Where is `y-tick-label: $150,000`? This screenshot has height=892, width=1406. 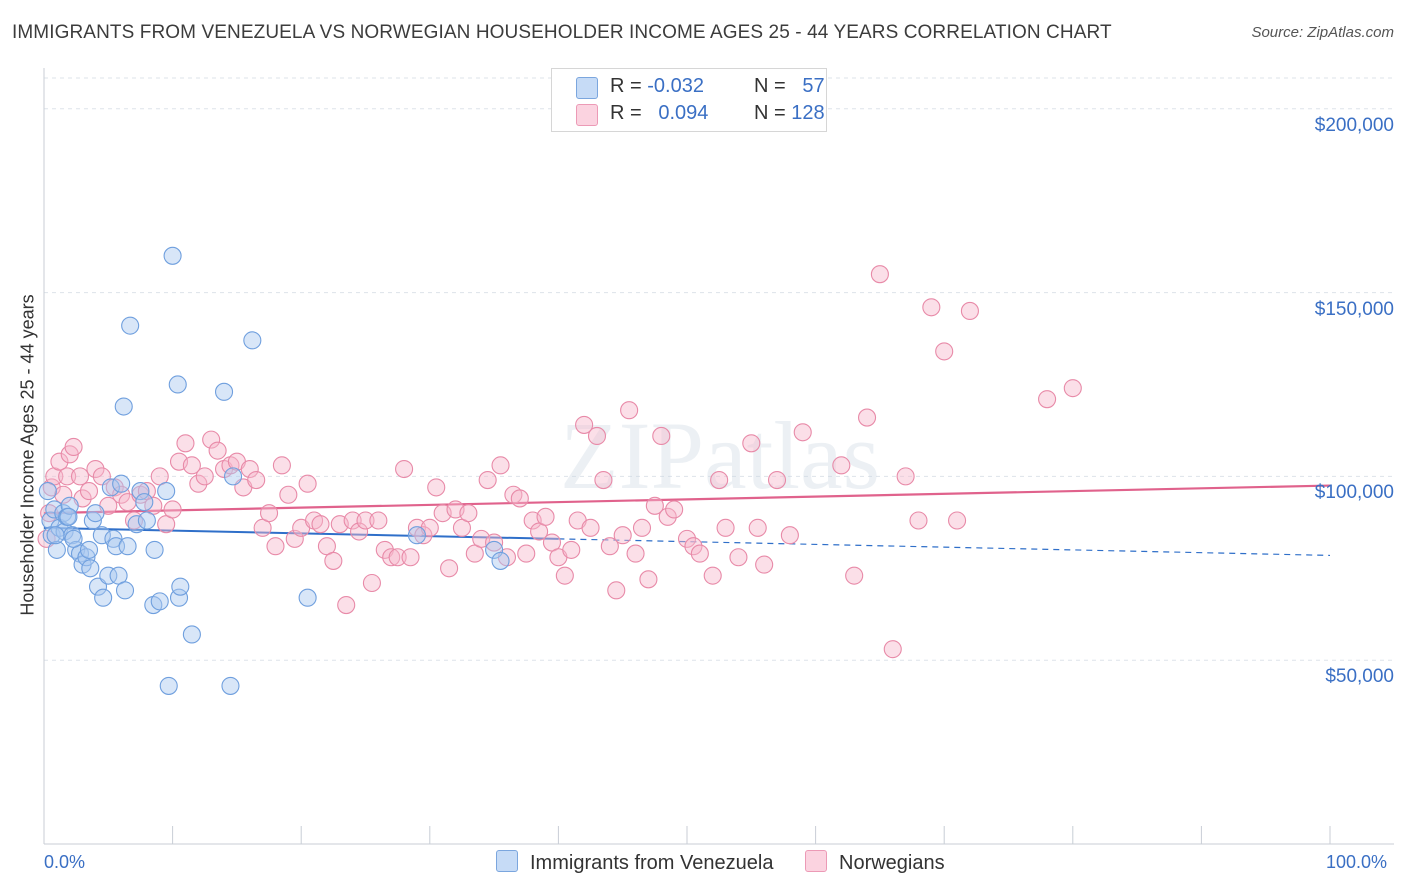
y-tick-label: $150,000 is located at coordinates (1354, 309).